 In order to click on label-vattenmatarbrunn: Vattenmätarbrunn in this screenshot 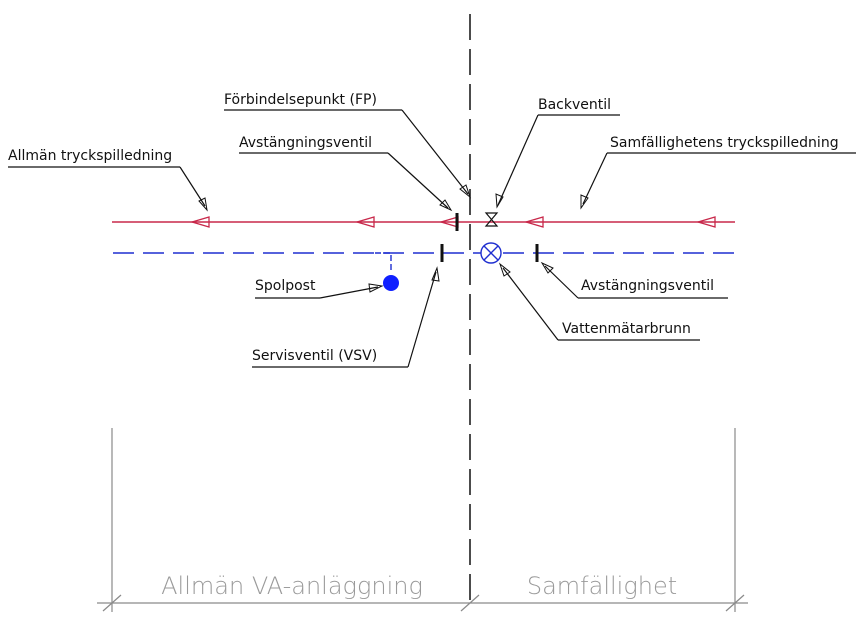, I will do `click(626, 329)`.